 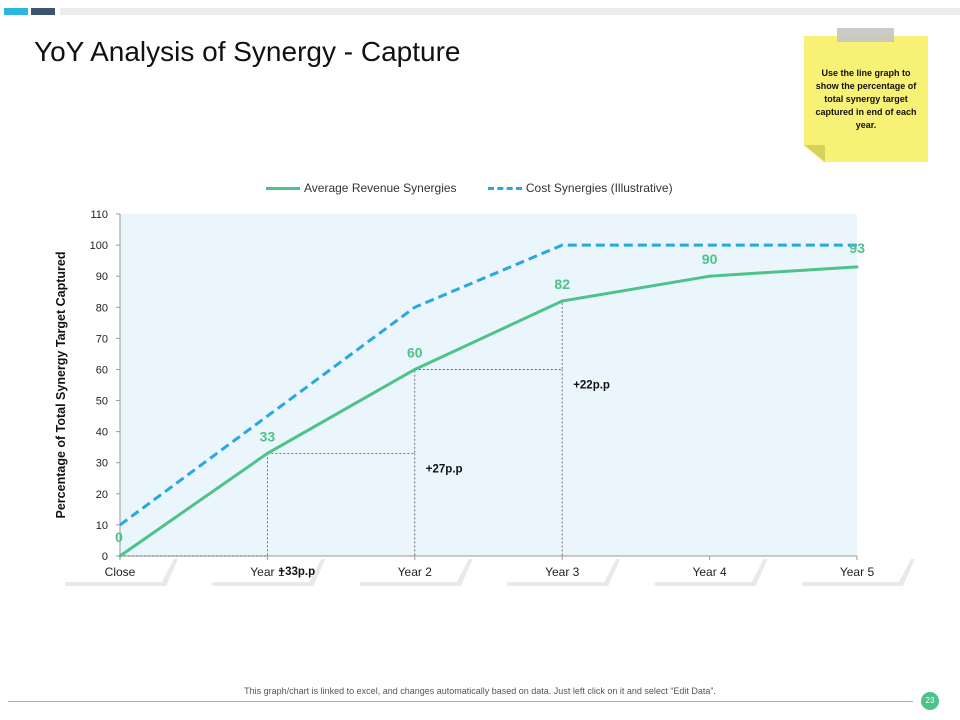 What do you see at coordinates (102, 308) in the screenshot?
I see `y-tick-label: 80` at bounding box center [102, 308].